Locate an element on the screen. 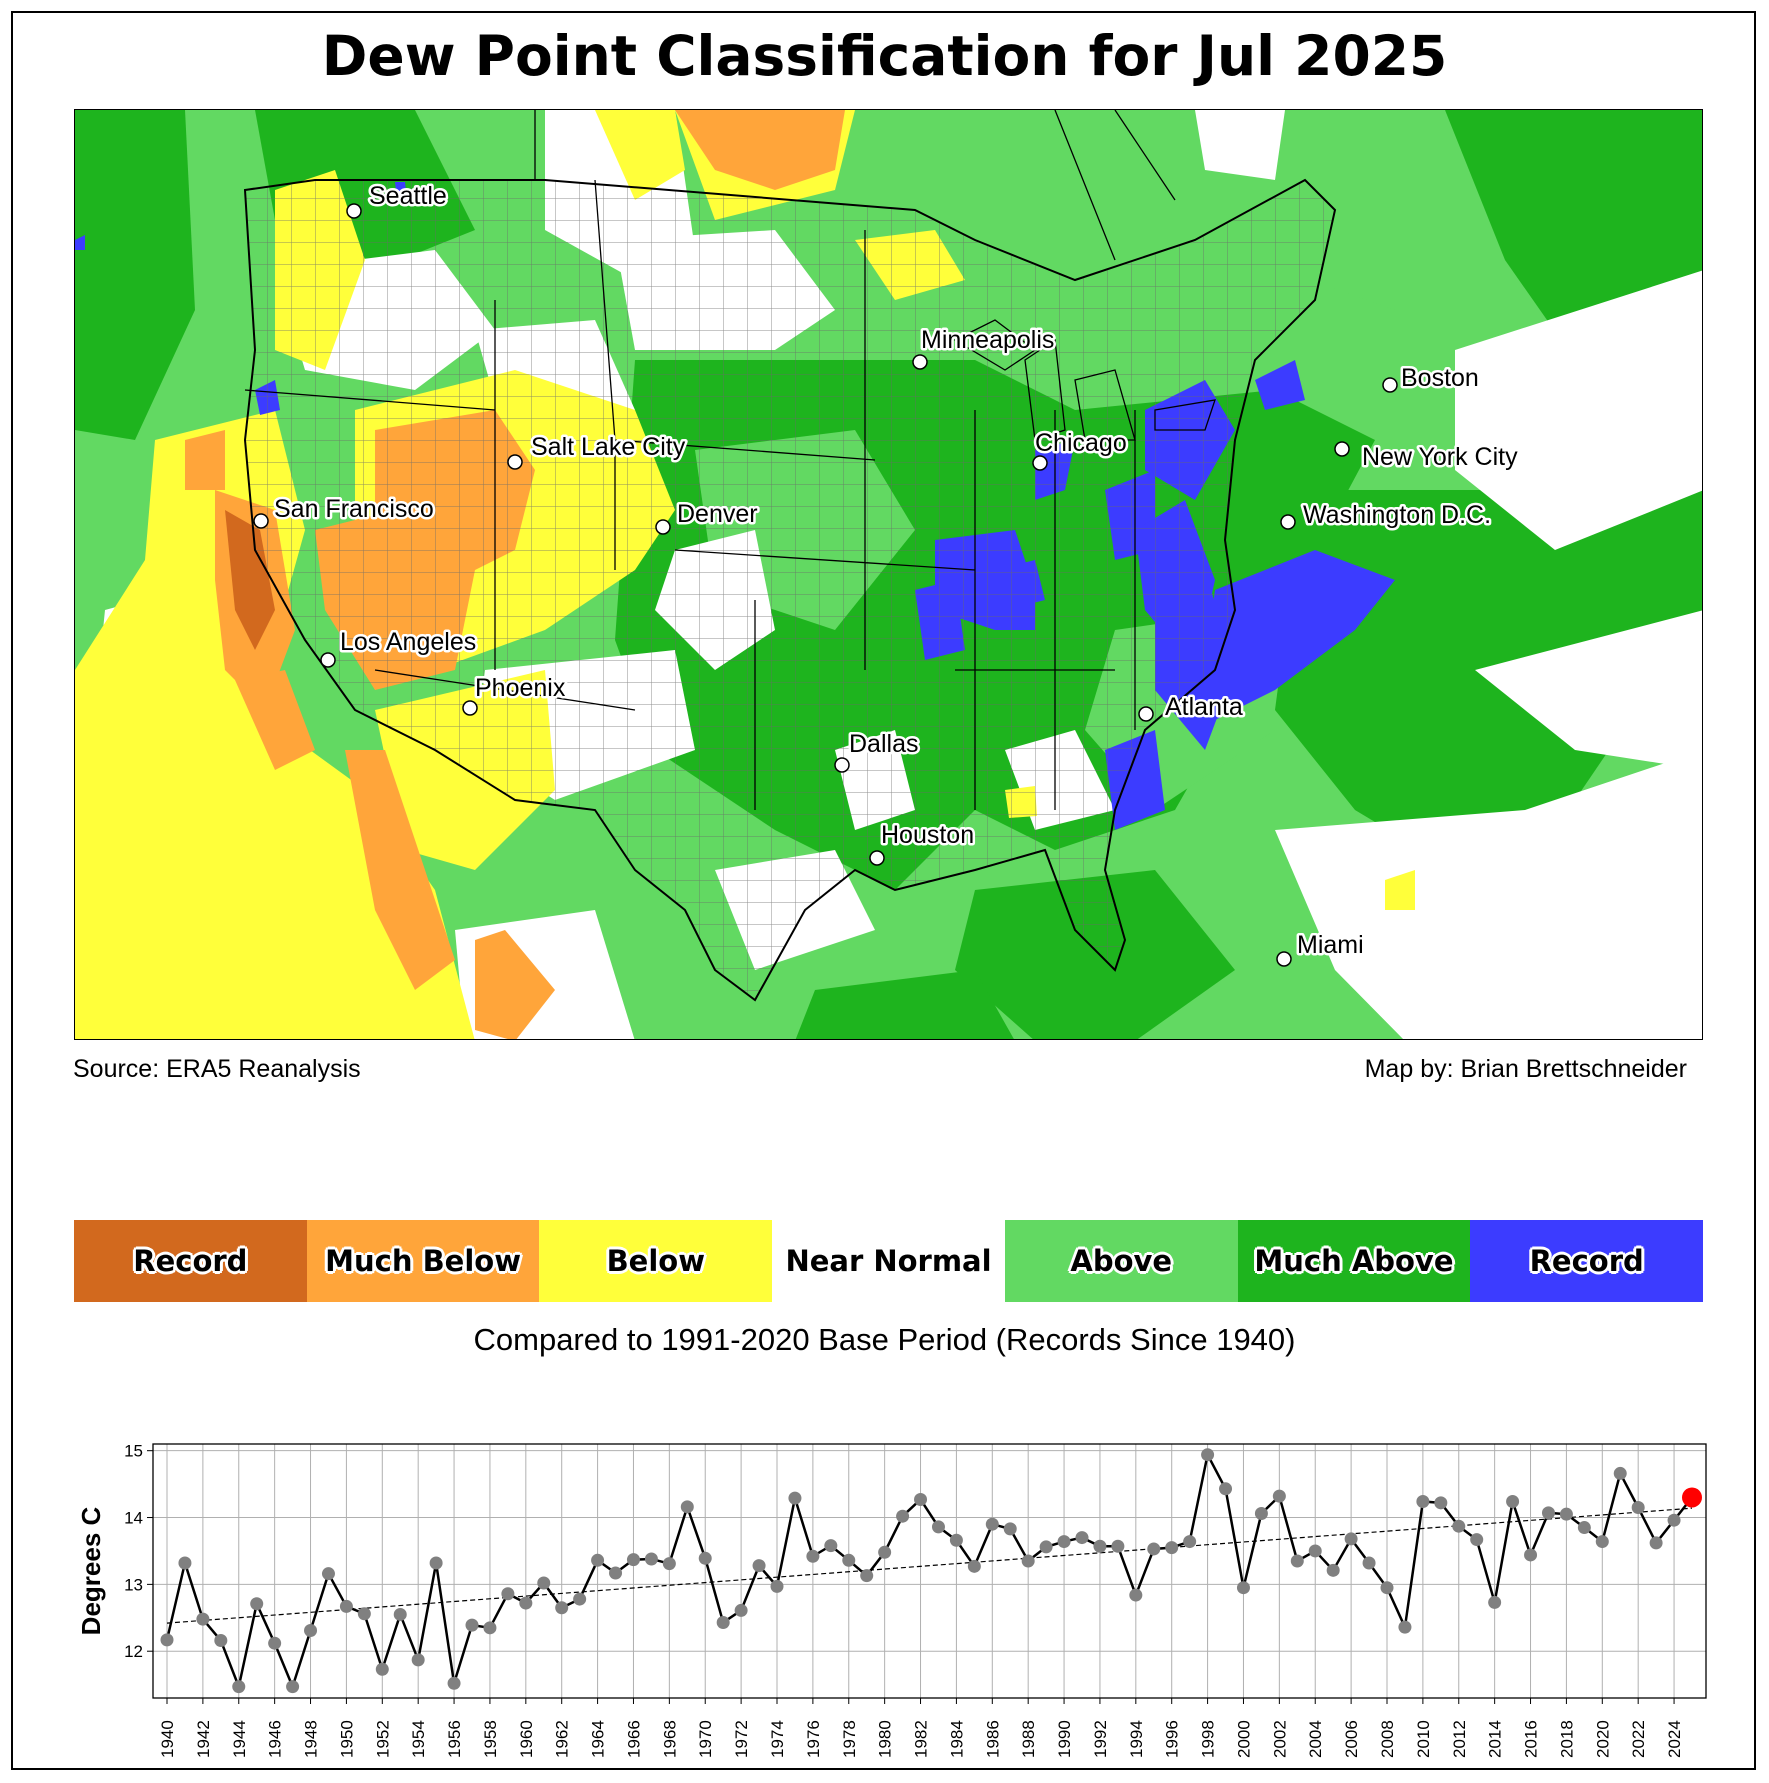 This screenshot has width=1769, height=1783. city-label: Minneapolis is located at coordinates (987, 340).